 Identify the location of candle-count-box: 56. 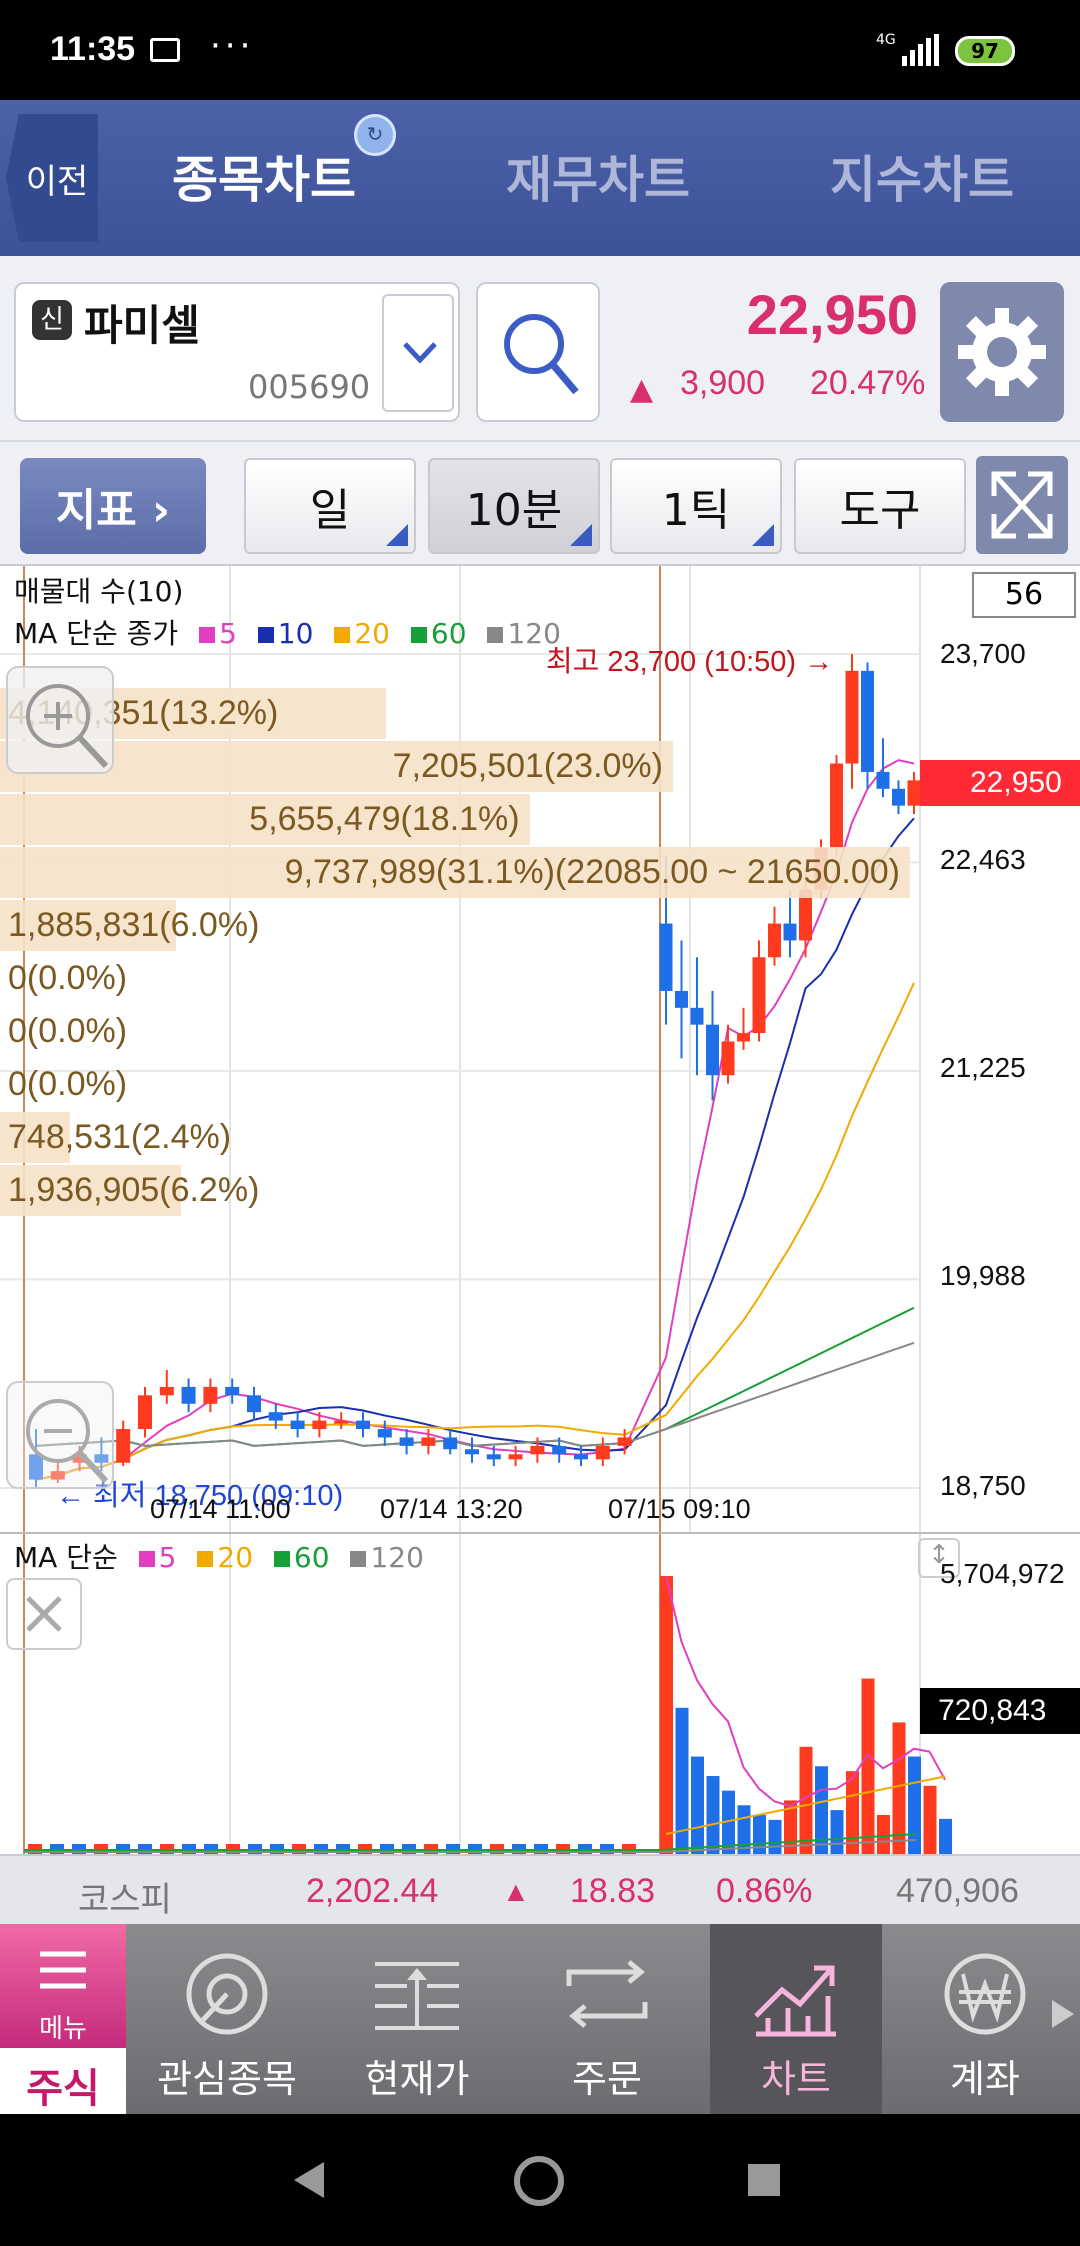
(1024, 595).